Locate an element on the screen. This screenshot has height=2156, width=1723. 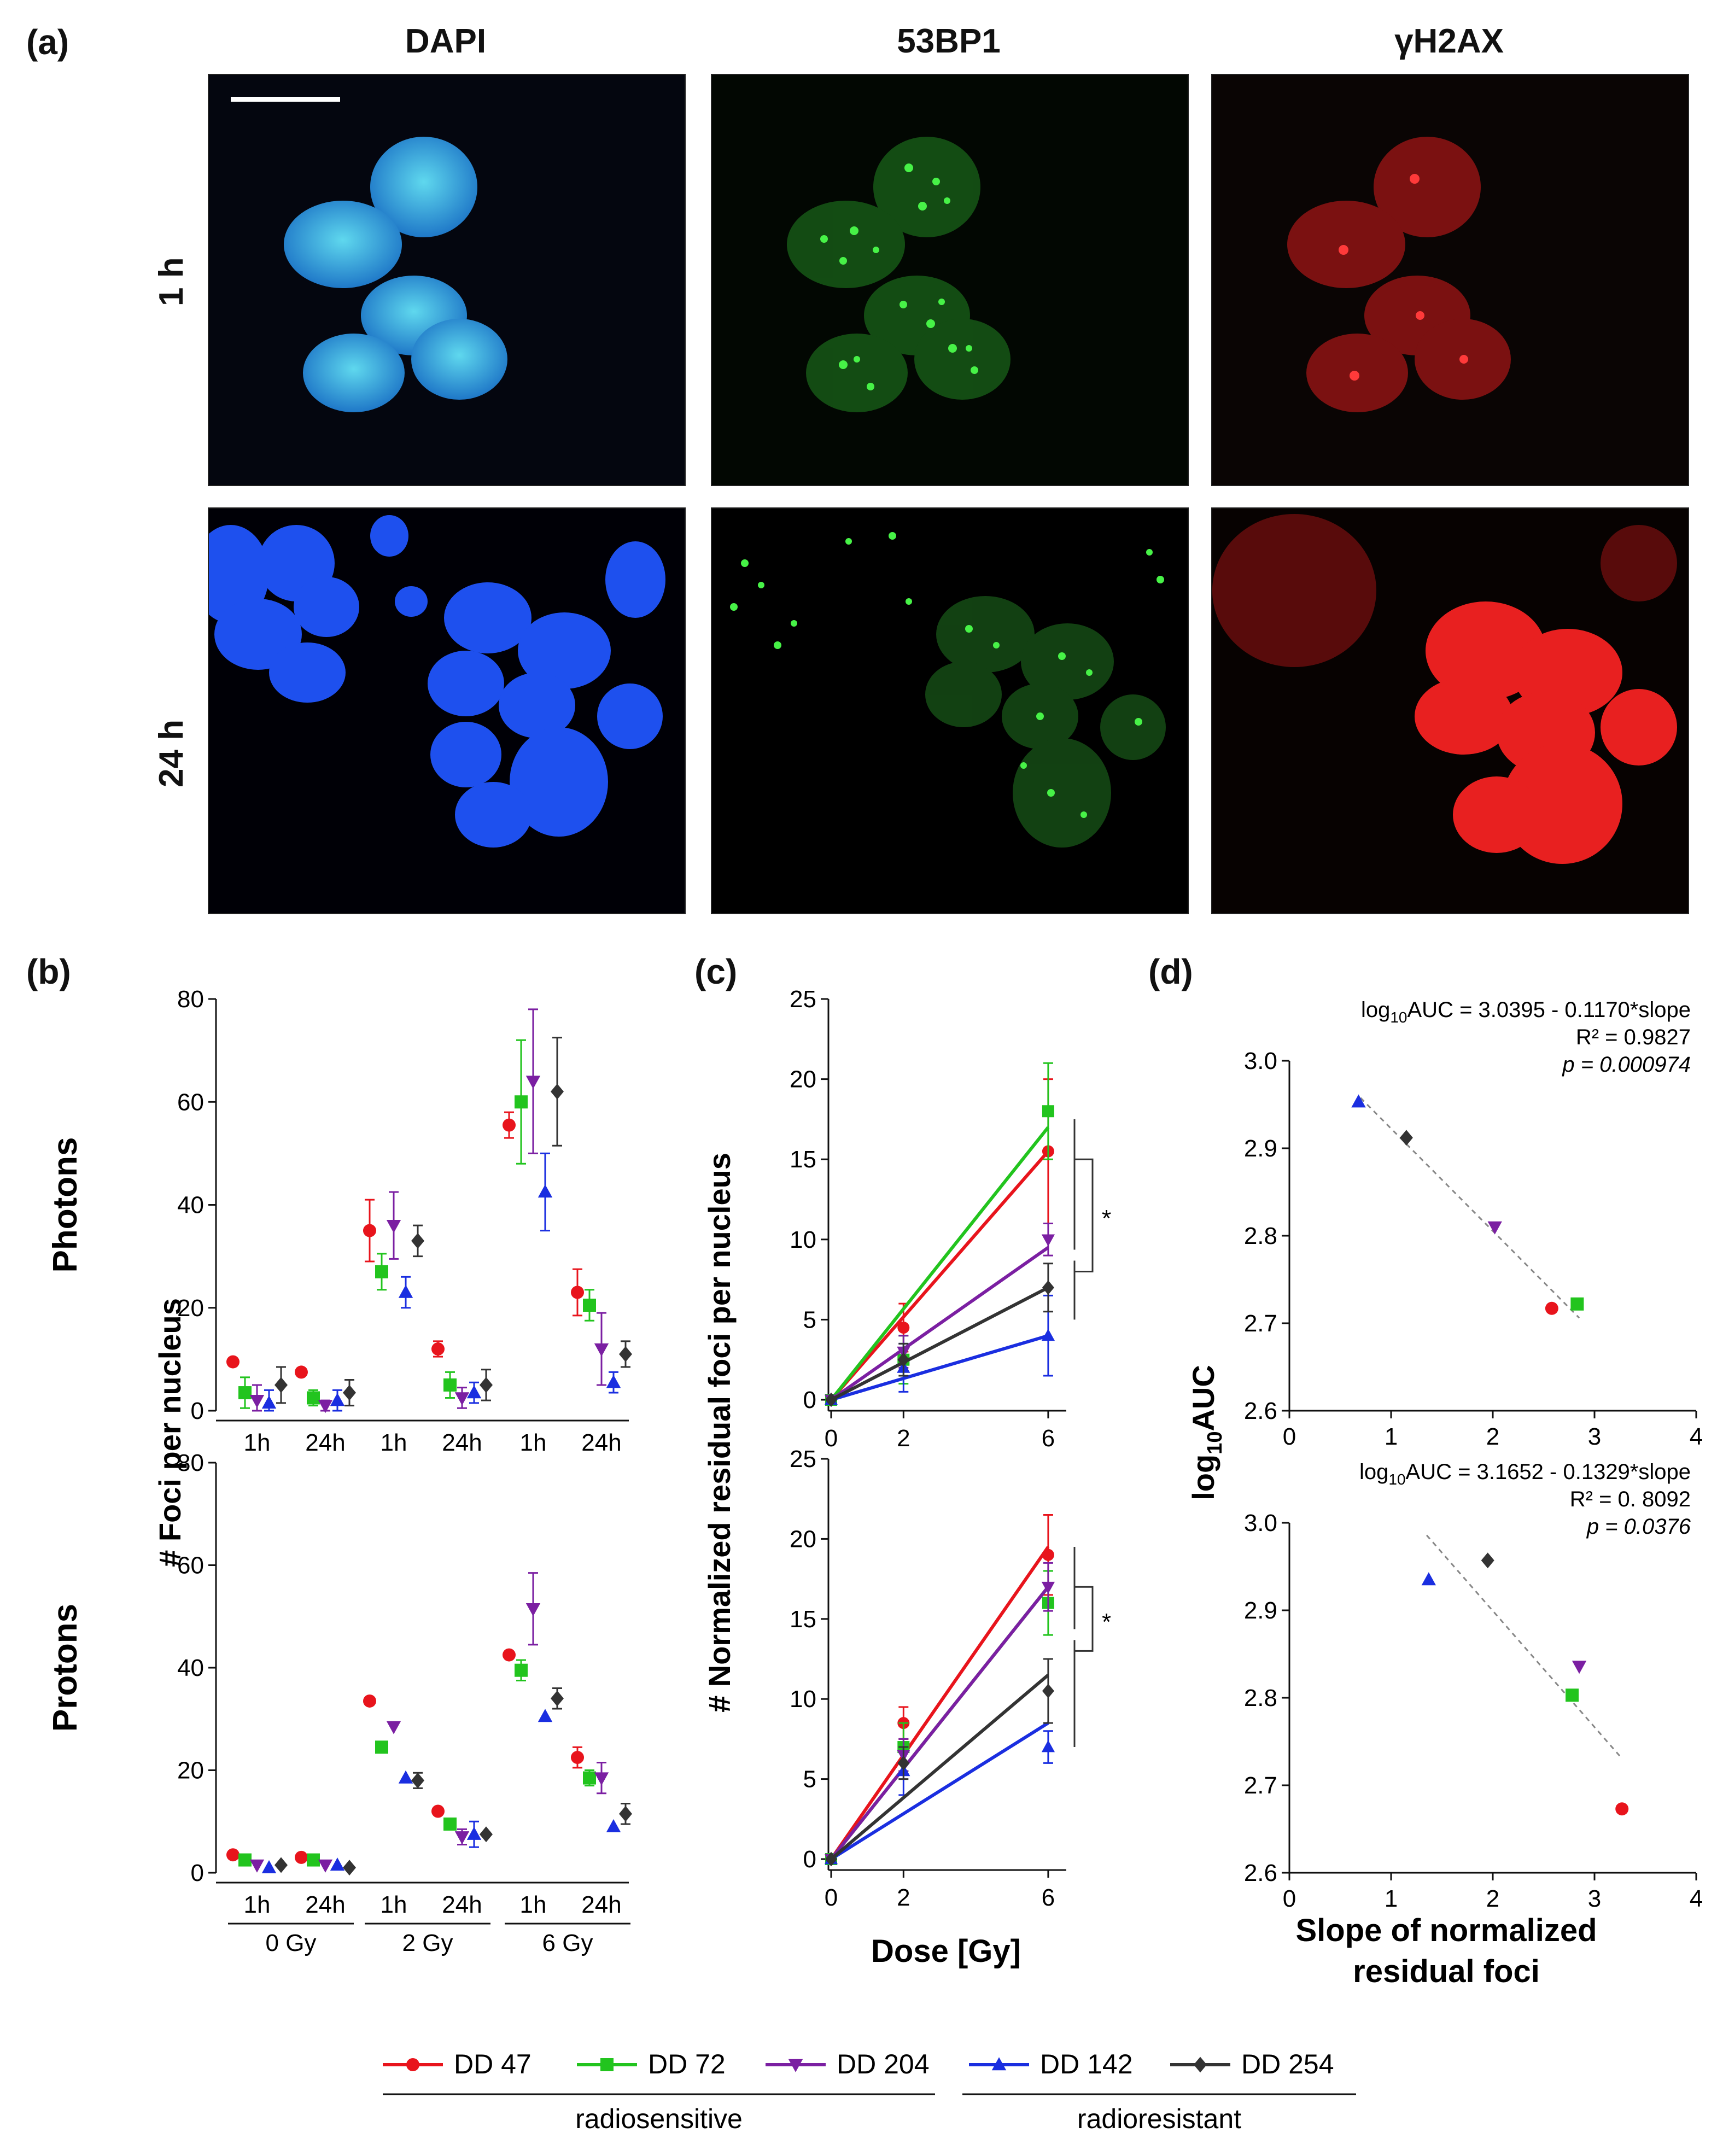
y-tick-label: 15 is located at coordinates (803, 1159).